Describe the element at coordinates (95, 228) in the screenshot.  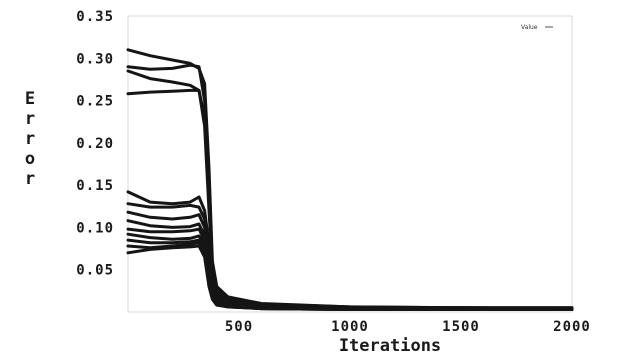
I see `y-tick-label: 0.10` at that location.